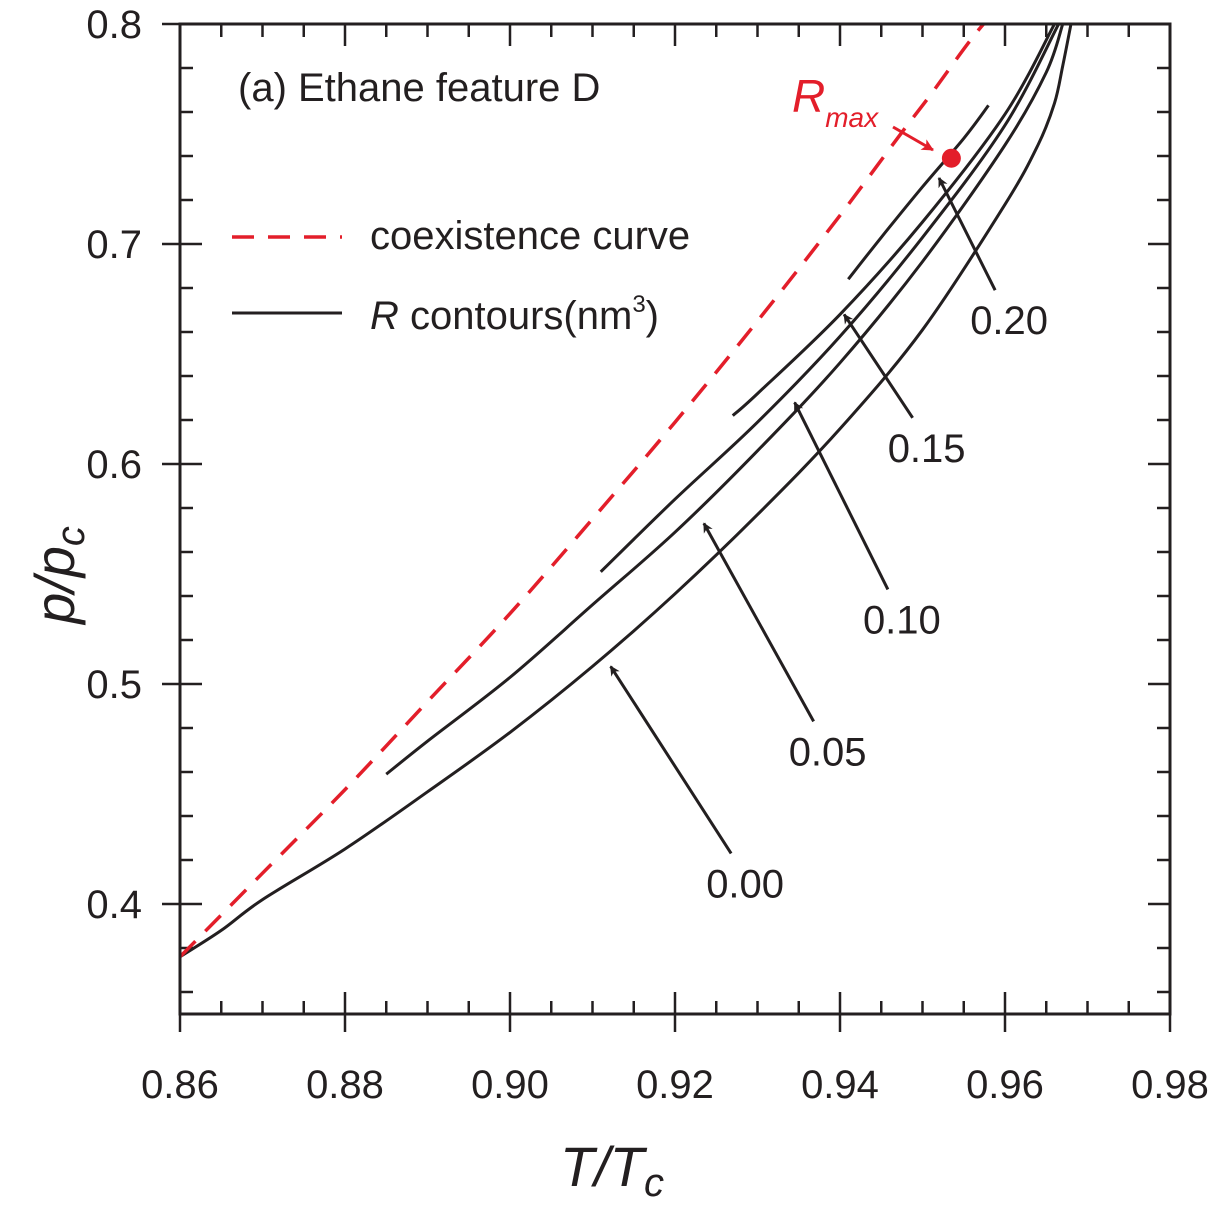 This screenshot has height=1219, width=1212. I want to click on y-axis-title: p/pc, so click(58, 576).